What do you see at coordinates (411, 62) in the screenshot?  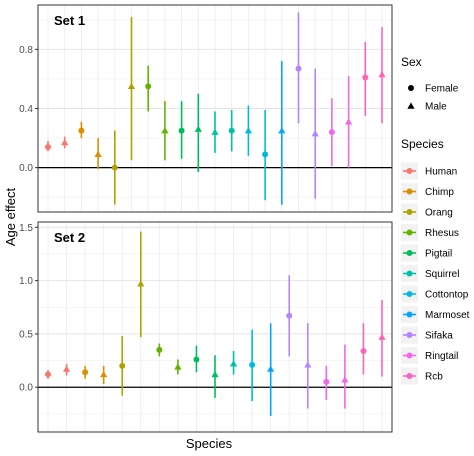 I see `legend-sex-title: Sex` at bounding box center [411, 62].